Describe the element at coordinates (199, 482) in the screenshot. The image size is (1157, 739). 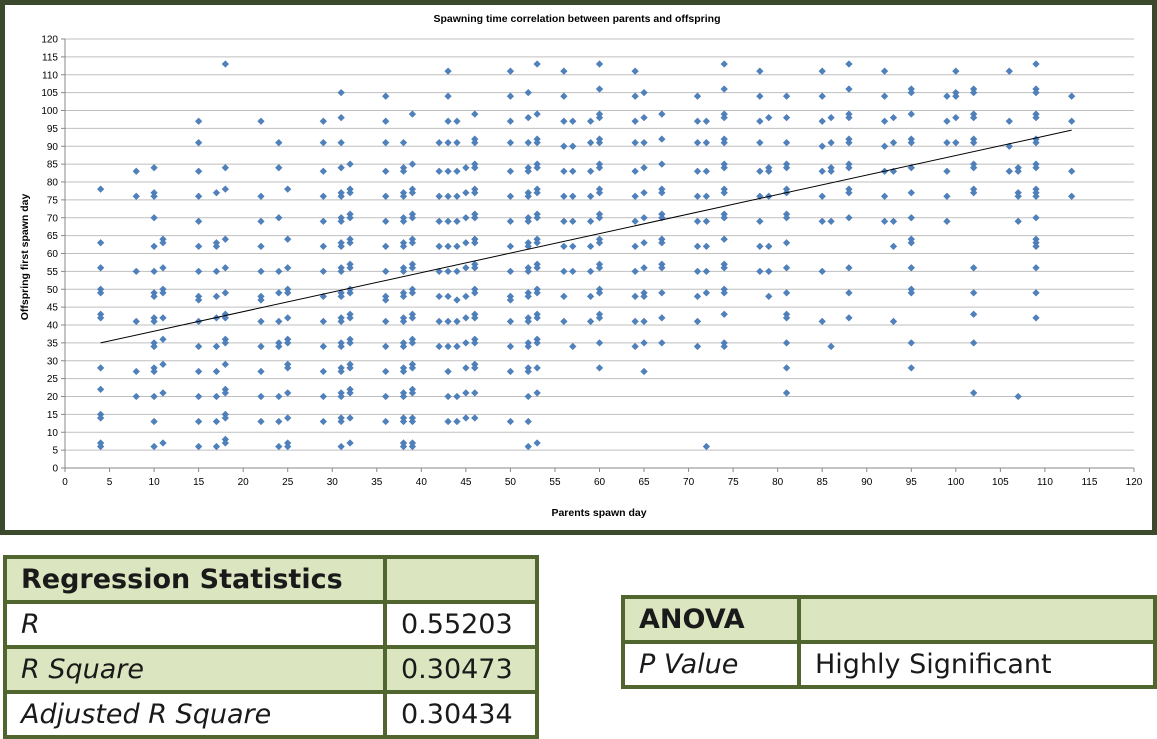
I see `x-tick-label: 15` at that location.